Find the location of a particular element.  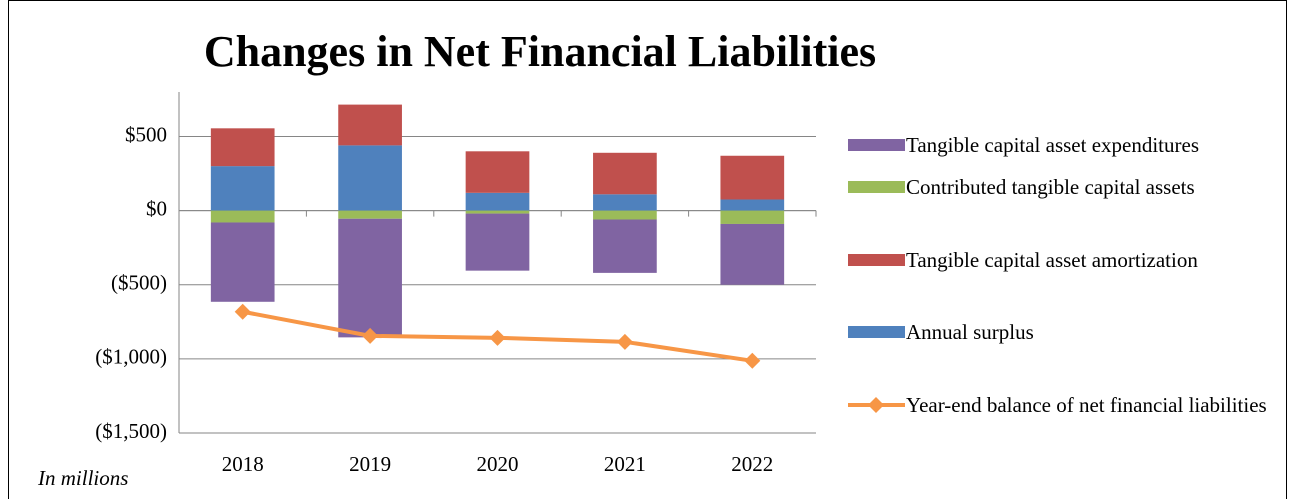

y-tick-label: $500 is located at coordinates (146, 134).